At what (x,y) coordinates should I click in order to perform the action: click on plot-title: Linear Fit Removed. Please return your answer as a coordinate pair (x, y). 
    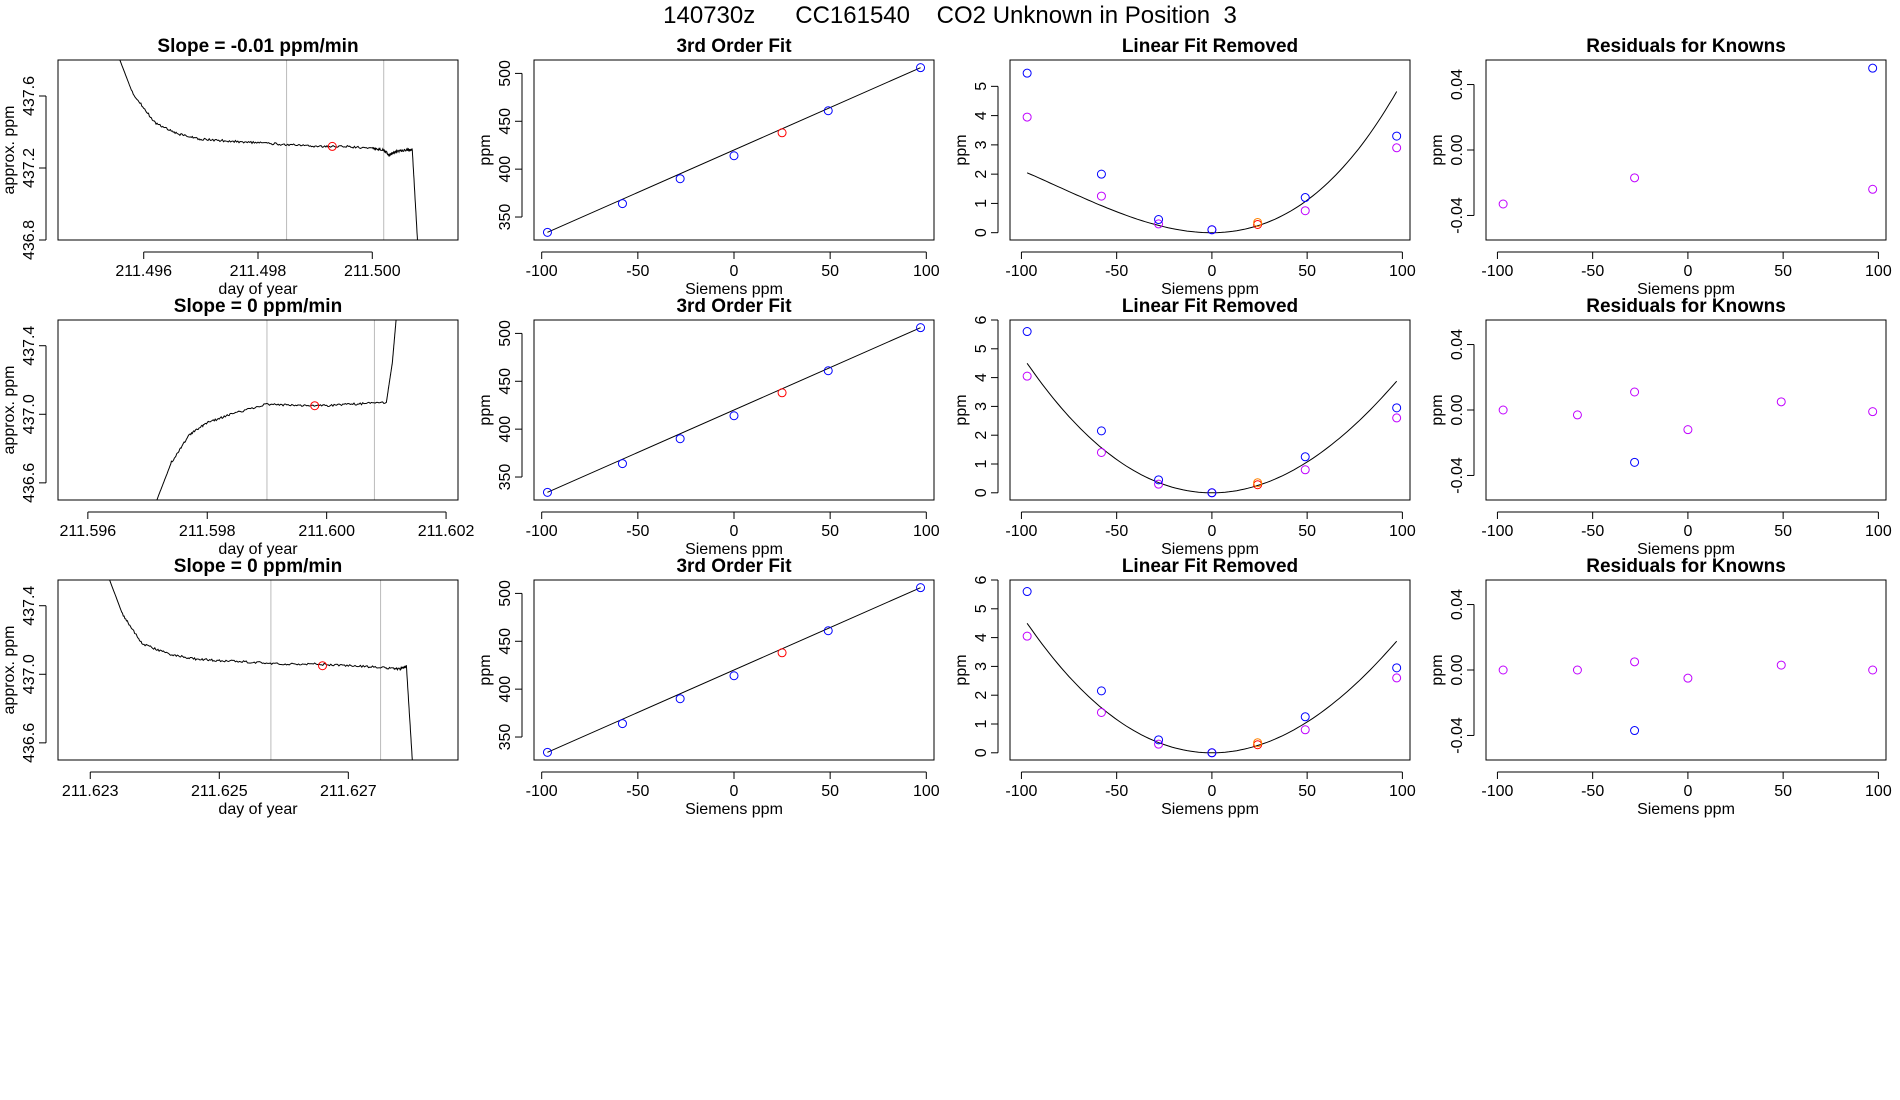
    Looking at the image, I should click on (1210, 306).